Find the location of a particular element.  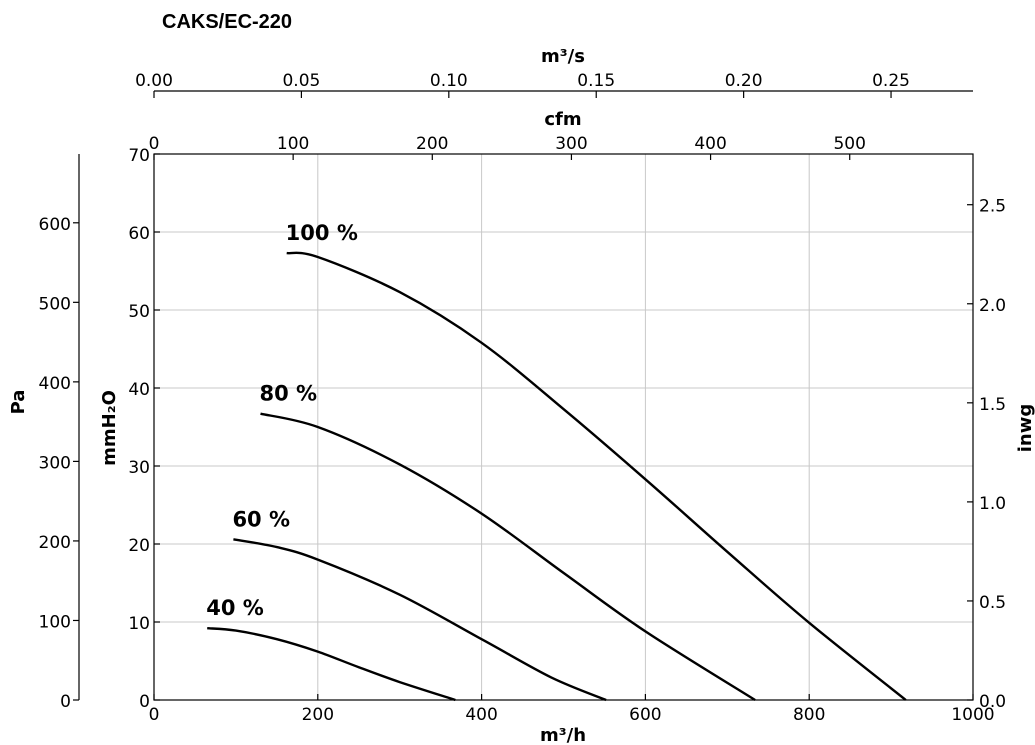

top-axis-1-tick-label: 0.25 is located at coordinates (891, 81).